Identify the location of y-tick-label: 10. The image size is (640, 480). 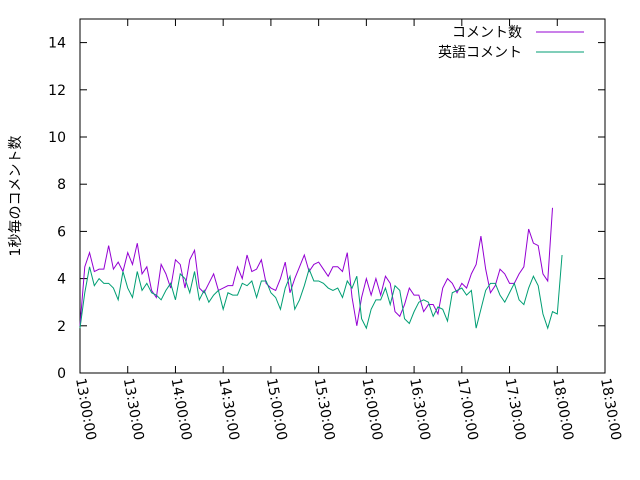
(57, 138).